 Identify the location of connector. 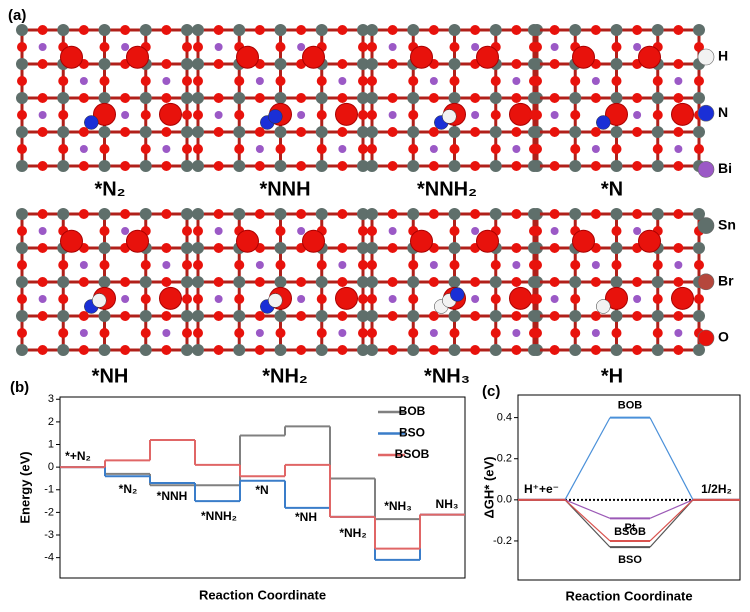
(587, 509).